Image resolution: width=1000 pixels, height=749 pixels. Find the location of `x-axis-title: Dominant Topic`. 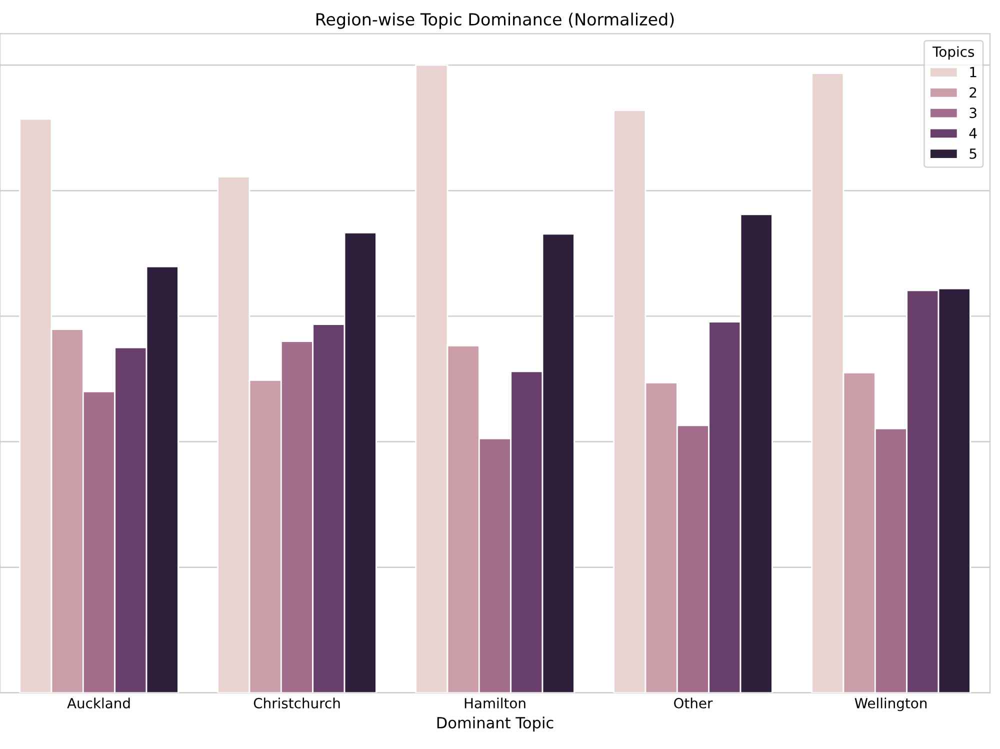

x-axis-title: Dominant Topic is located at coordinates (495, 724).